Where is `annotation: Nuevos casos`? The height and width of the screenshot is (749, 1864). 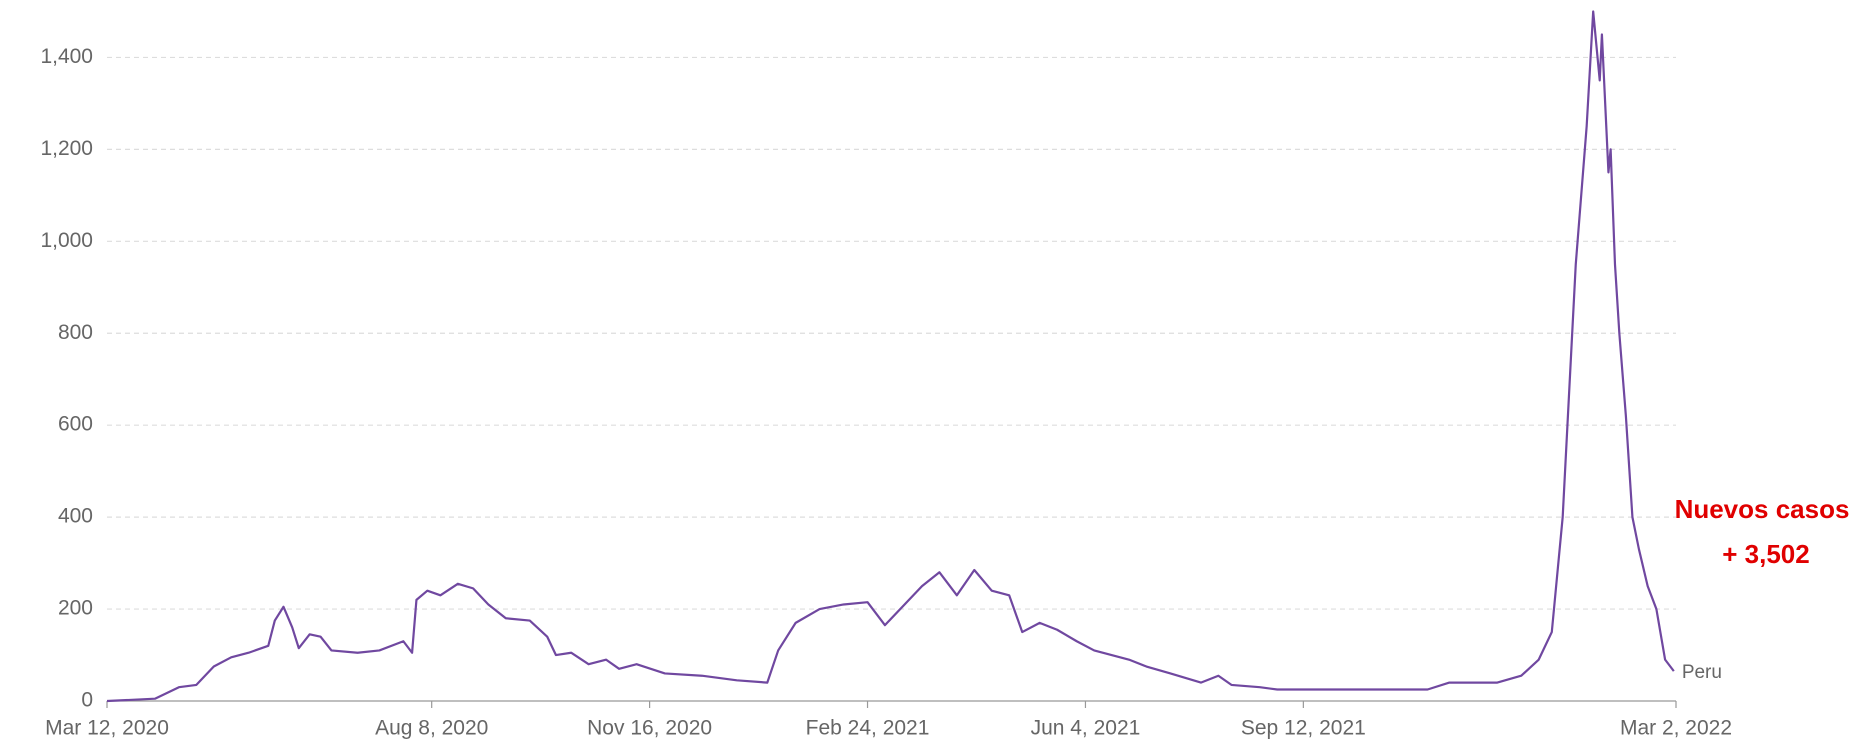 annotation: Nuevos casos is located at coordinates (1762, 509).